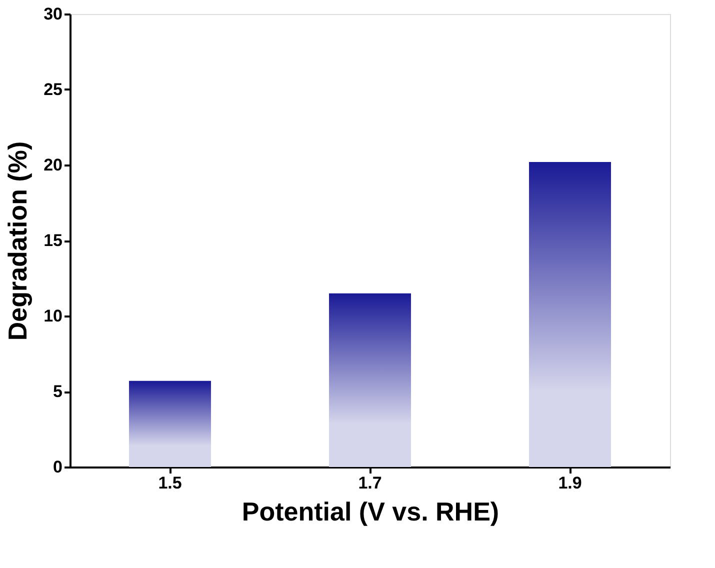 The width and height of the screenshot is (715, 568). Describe the element at coordinates (57, 467) in the screenshot. I see `y-tick-label: 0` at that location.